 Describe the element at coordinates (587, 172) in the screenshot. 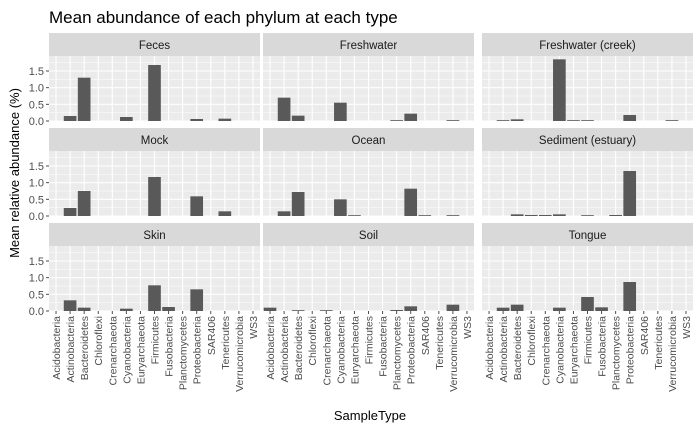

I see `facet-panel: Sediment (estuary)` at that location.